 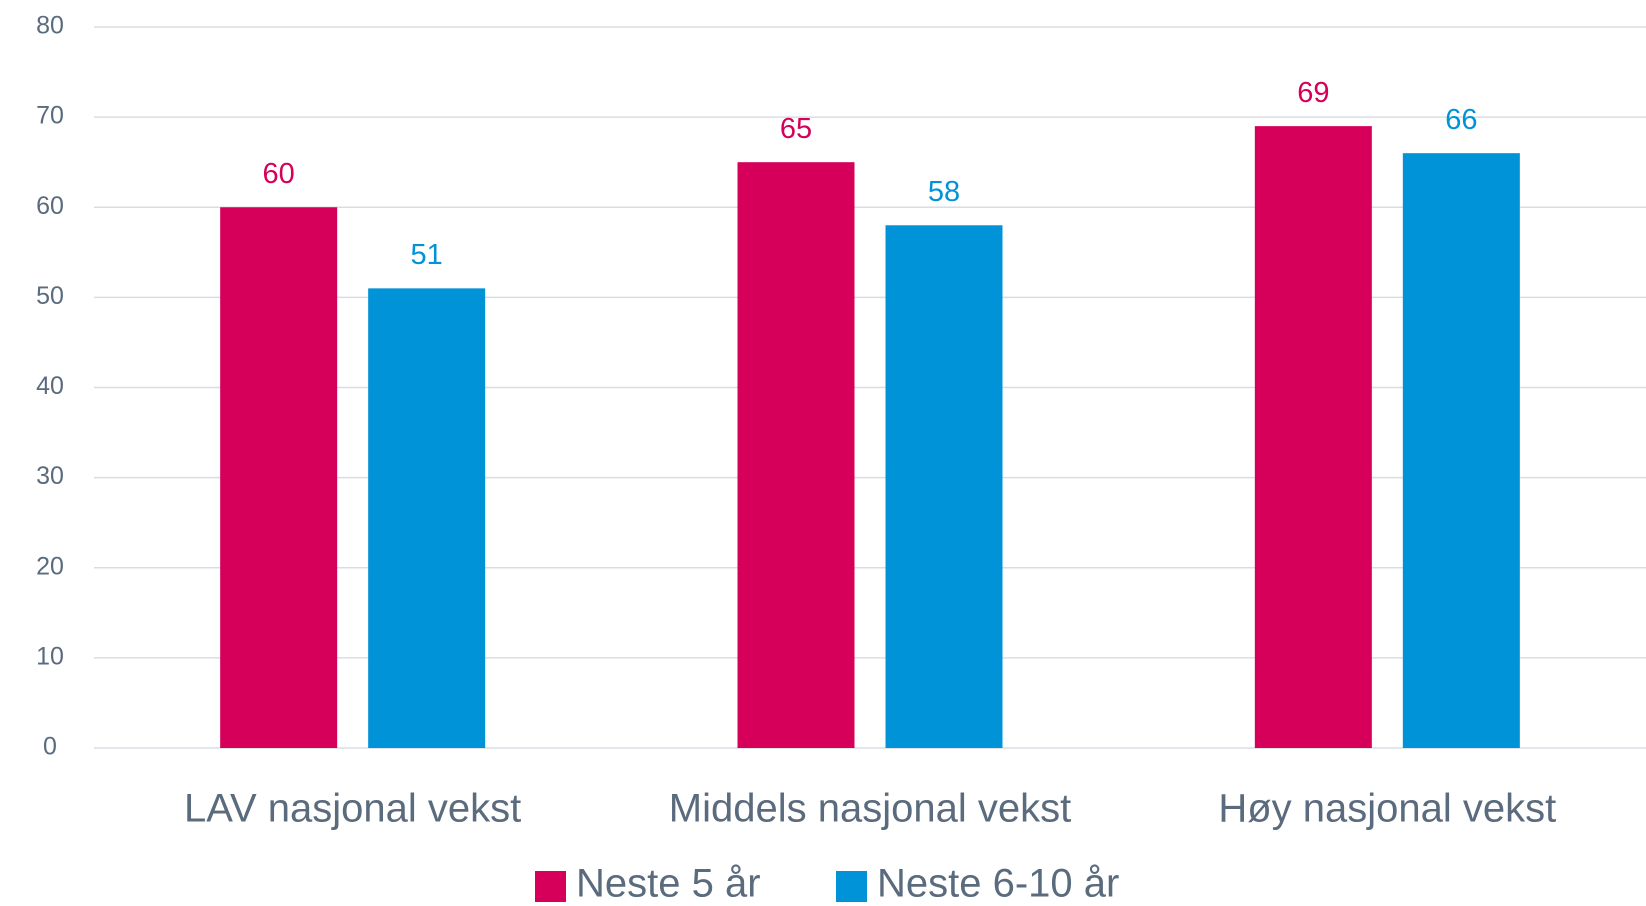 I want to click on y-tick-label: 50, so click(x=50, y=296).